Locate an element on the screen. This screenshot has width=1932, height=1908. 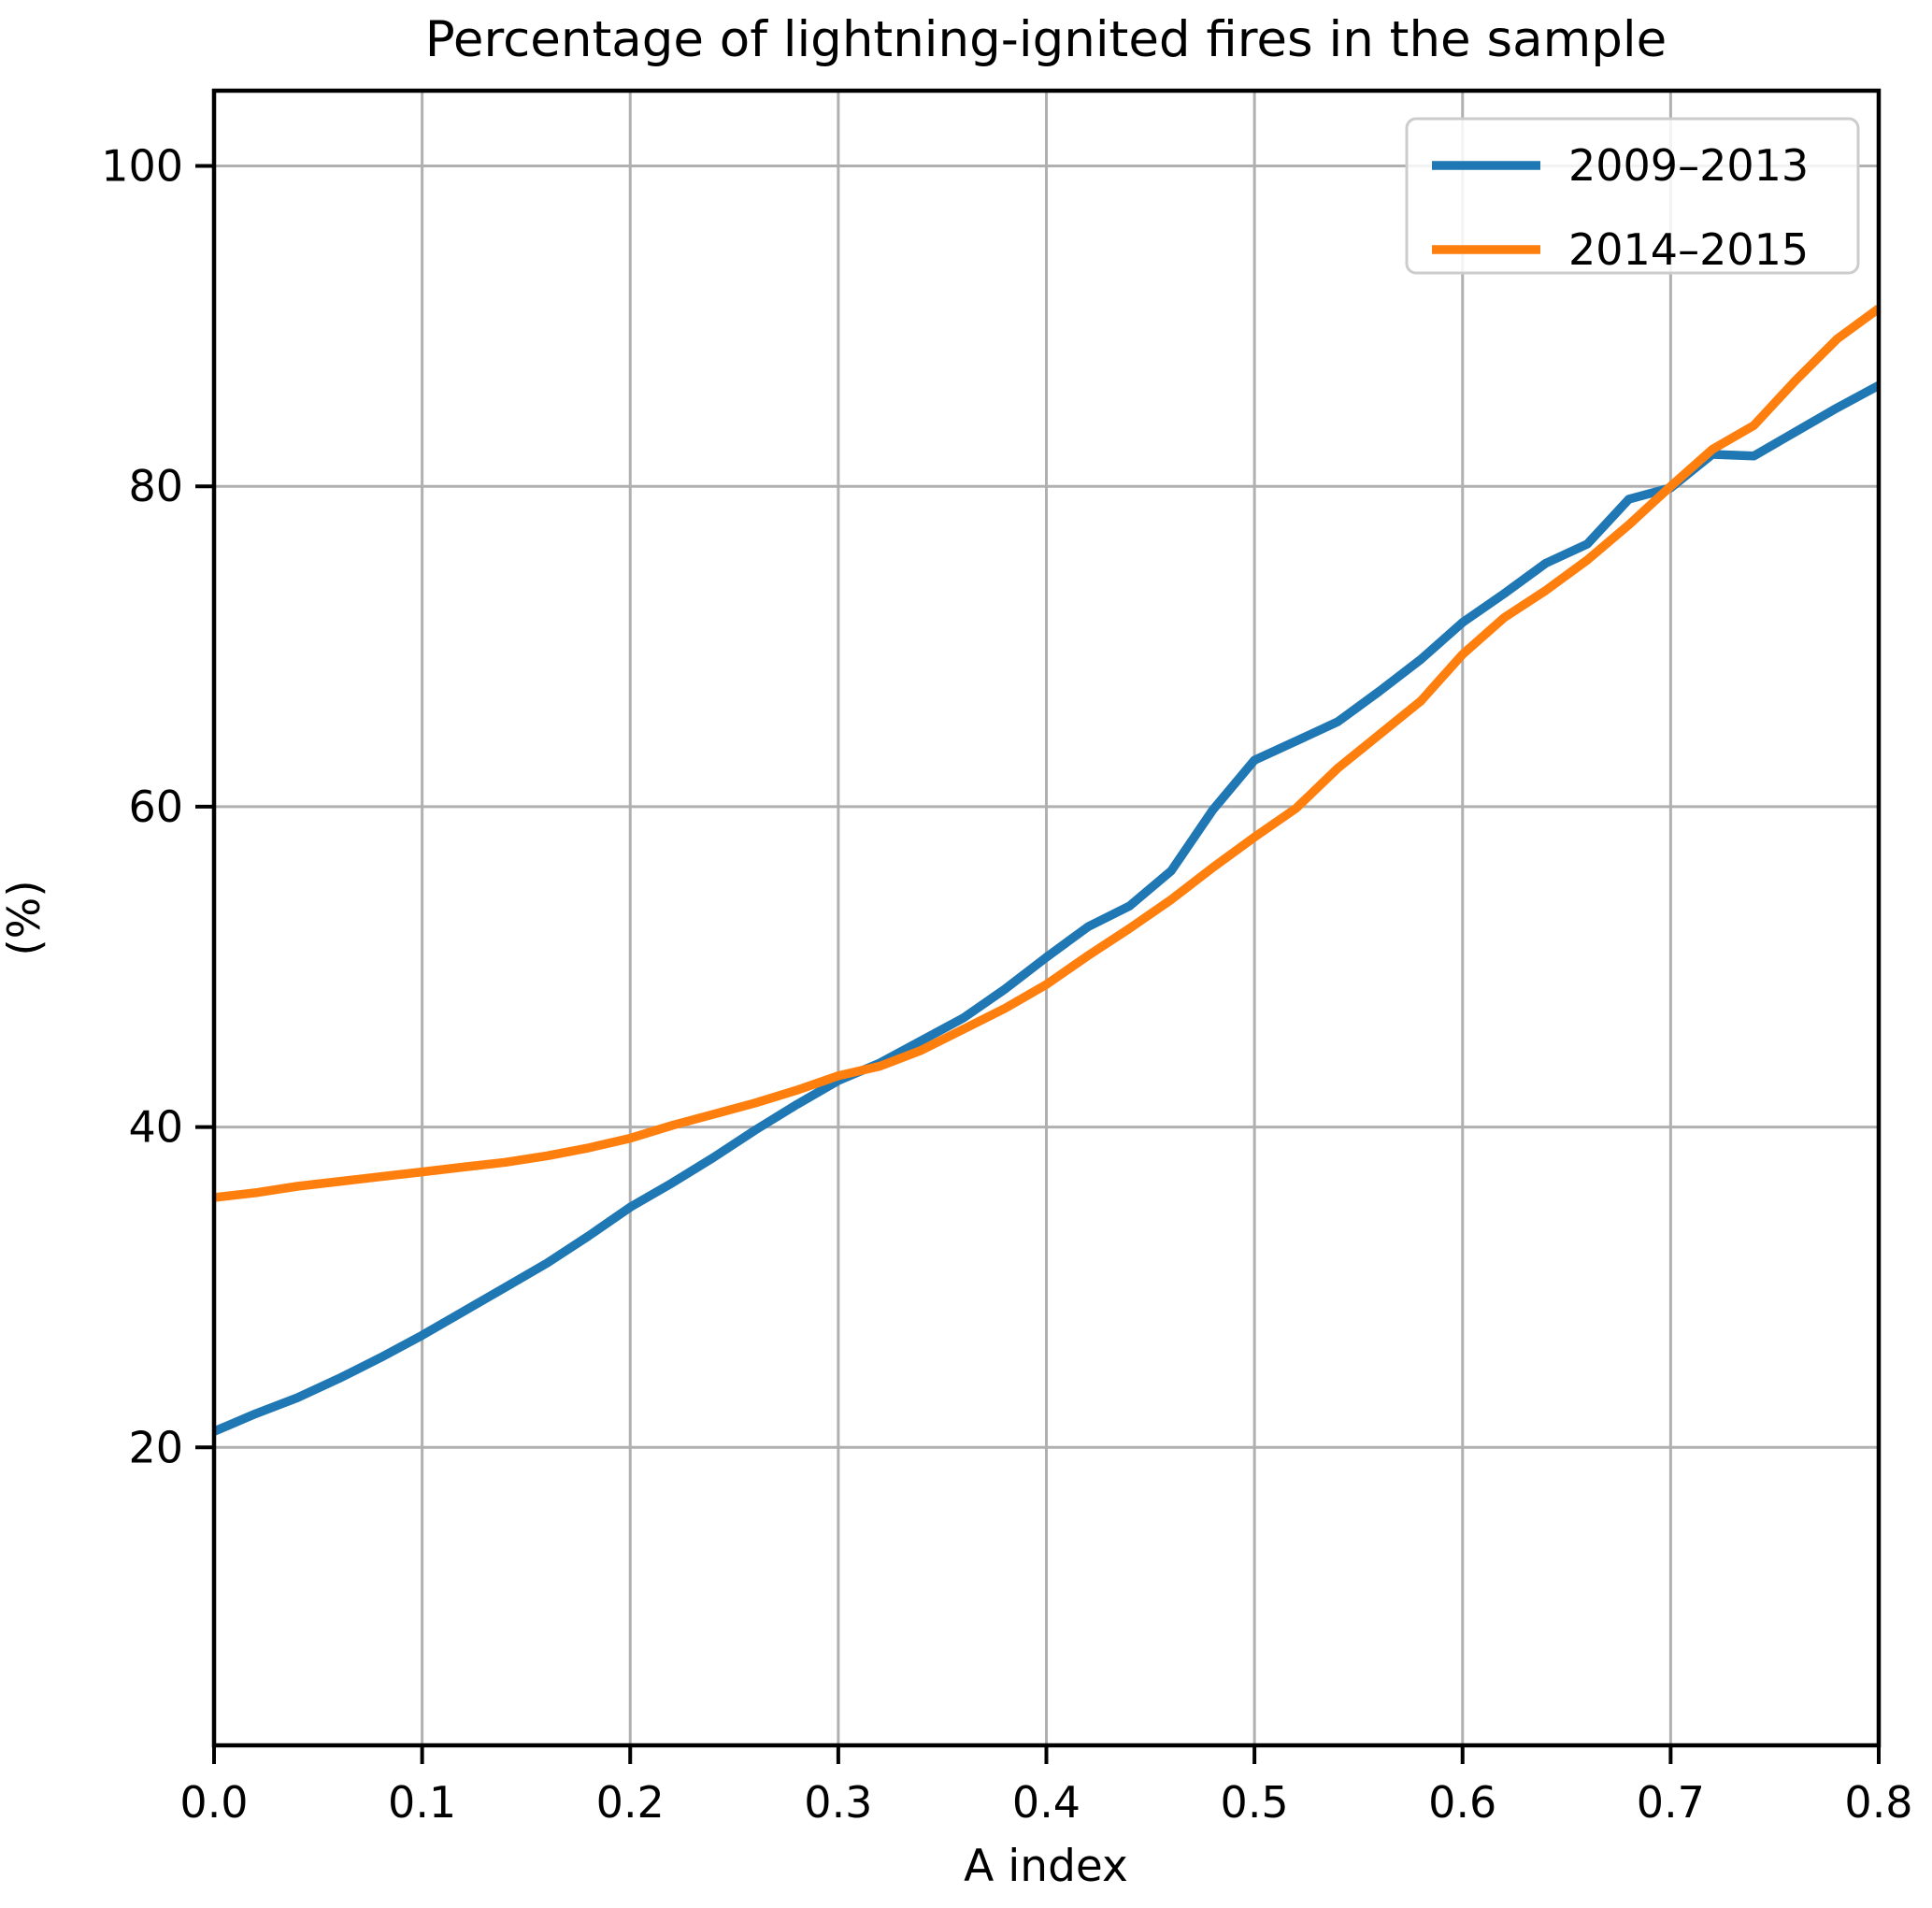
y-tick-label: 20 is located at coordinates (155, 1447).